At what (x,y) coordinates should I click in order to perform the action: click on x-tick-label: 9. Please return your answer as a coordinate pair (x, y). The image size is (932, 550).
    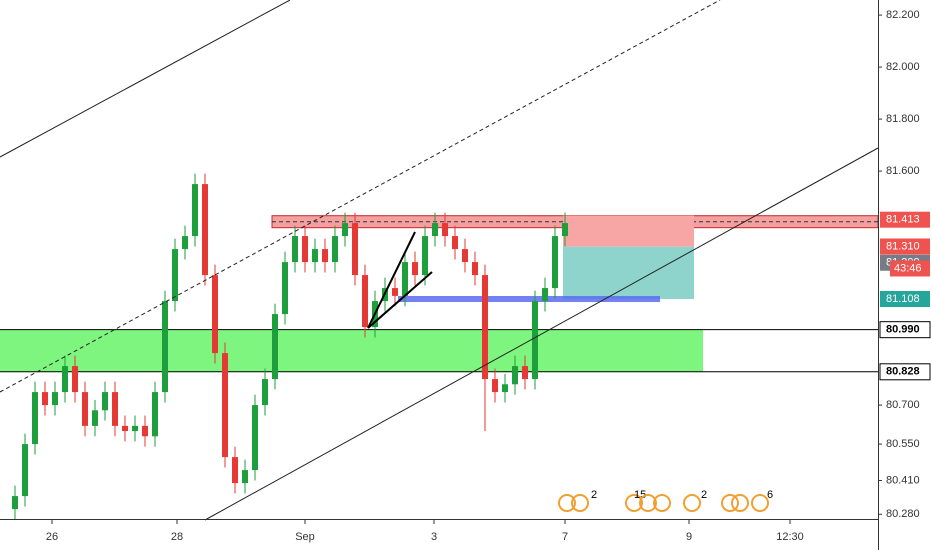
    Looking at the image, I should click on (689, 537).